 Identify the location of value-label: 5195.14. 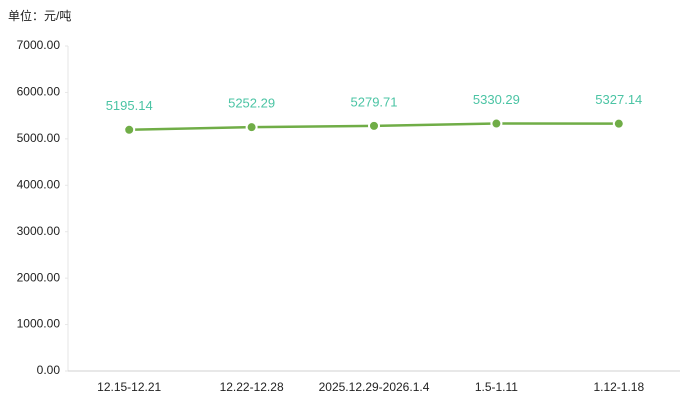
(129, 105).